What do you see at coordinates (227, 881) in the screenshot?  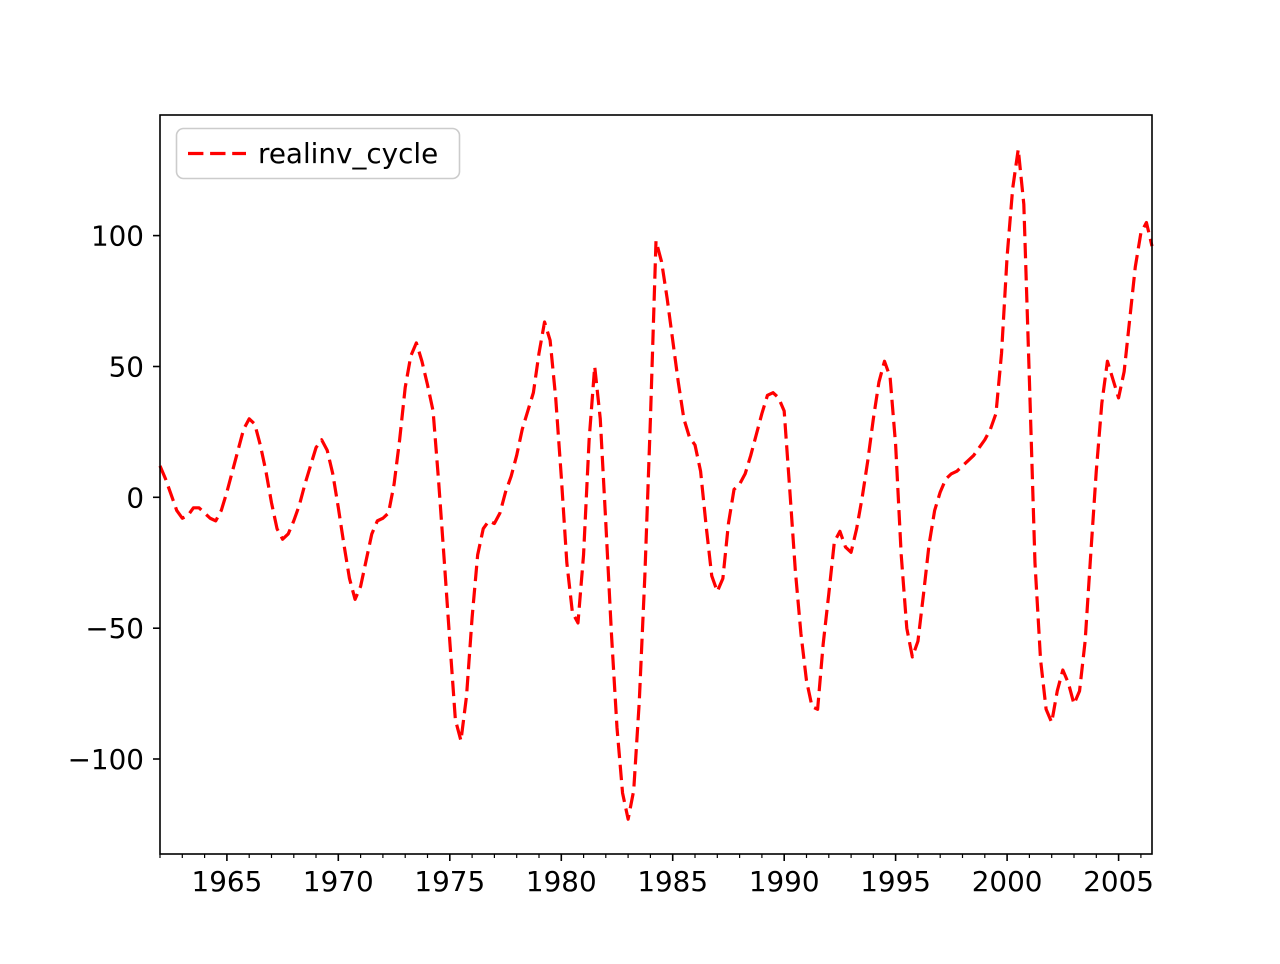 I see `x-tick-label: 1965` at bounding box center [227, 881].